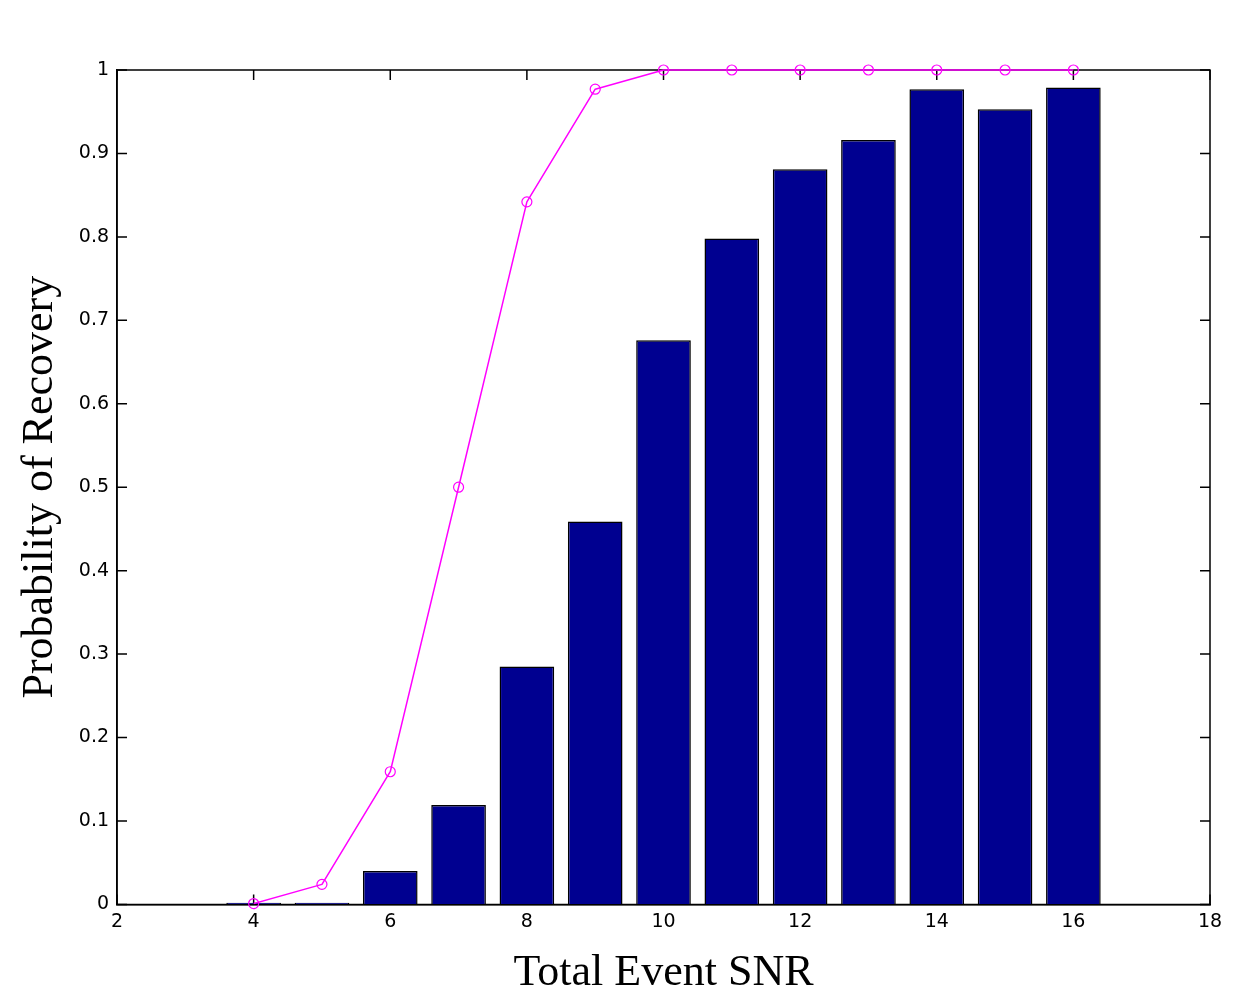  What do you see at coordinates (94, 485) in the screenshot?
I see `y-tick-label: 0.5` at bounding box center [94, 485].